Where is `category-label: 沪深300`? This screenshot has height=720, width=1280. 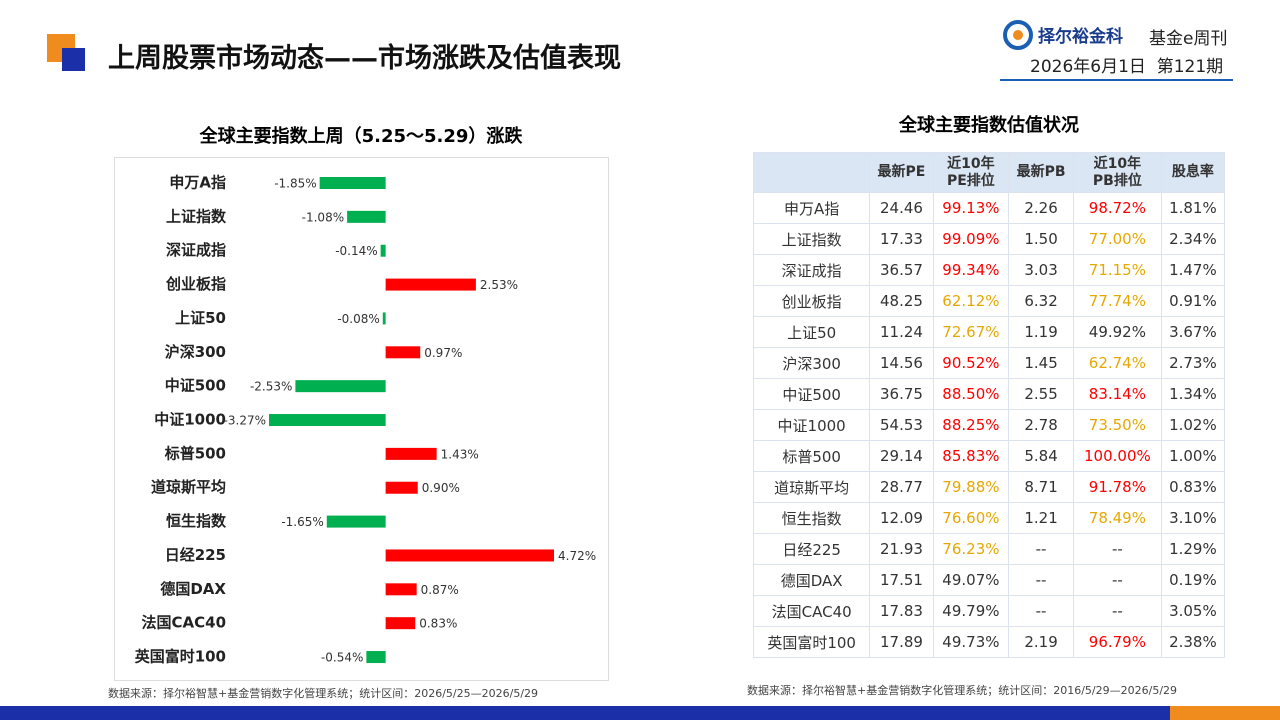
category-label: 沪深300 is located at coordinates (195, 352).